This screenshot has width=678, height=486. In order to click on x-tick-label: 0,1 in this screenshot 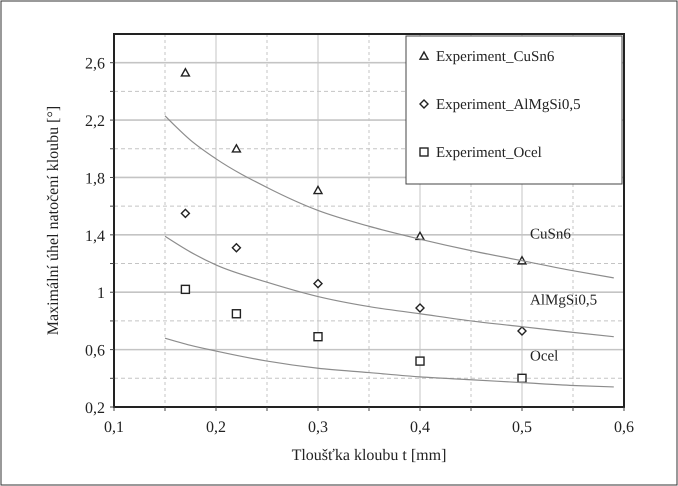, I will do `click(114, 427)`.